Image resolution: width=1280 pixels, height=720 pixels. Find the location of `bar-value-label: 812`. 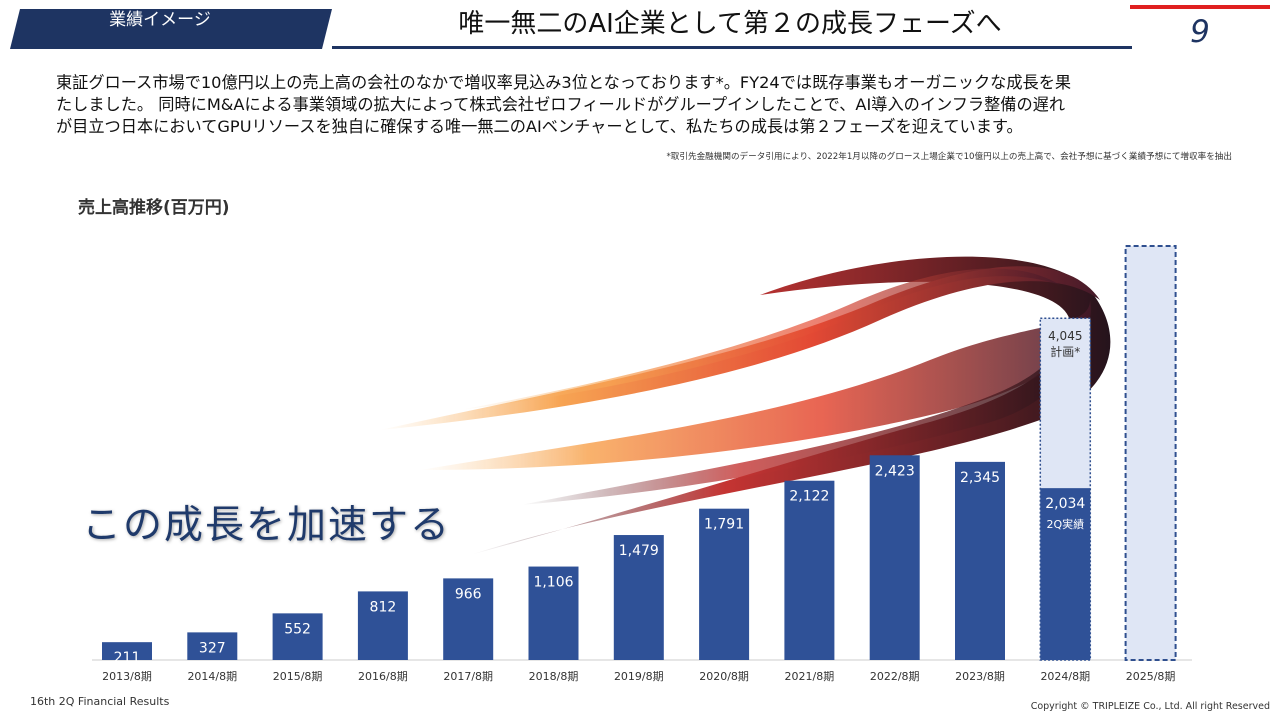

bar-value-label: 812 is located at coordinates (383, 607).